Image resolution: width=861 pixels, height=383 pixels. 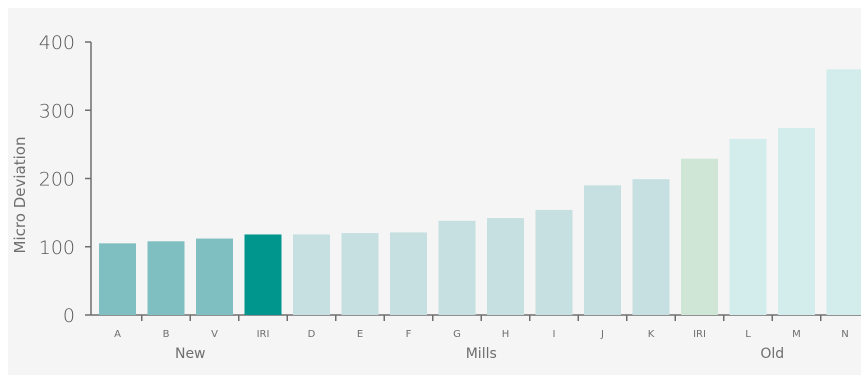 What do you see at coordinates (506, 334) in the screenshot?
I see `x-tick-label: H` at bounding box center [506, 334].